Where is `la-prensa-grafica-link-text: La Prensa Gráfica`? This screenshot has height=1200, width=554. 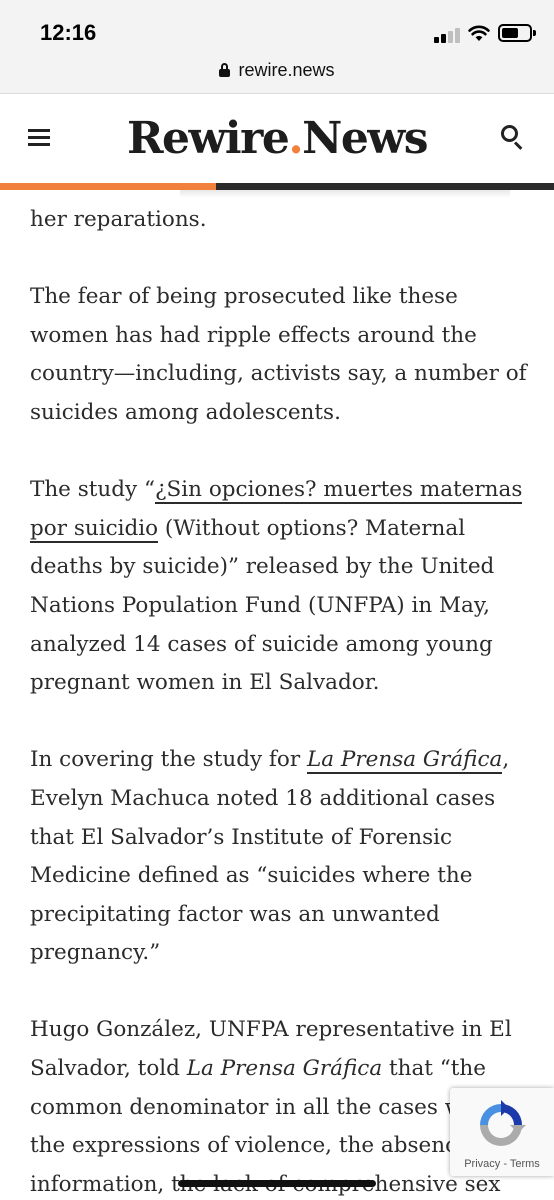
la-prensa-grafica-link-text: La Prensa Gráfica is located at coordinates (404, 760).